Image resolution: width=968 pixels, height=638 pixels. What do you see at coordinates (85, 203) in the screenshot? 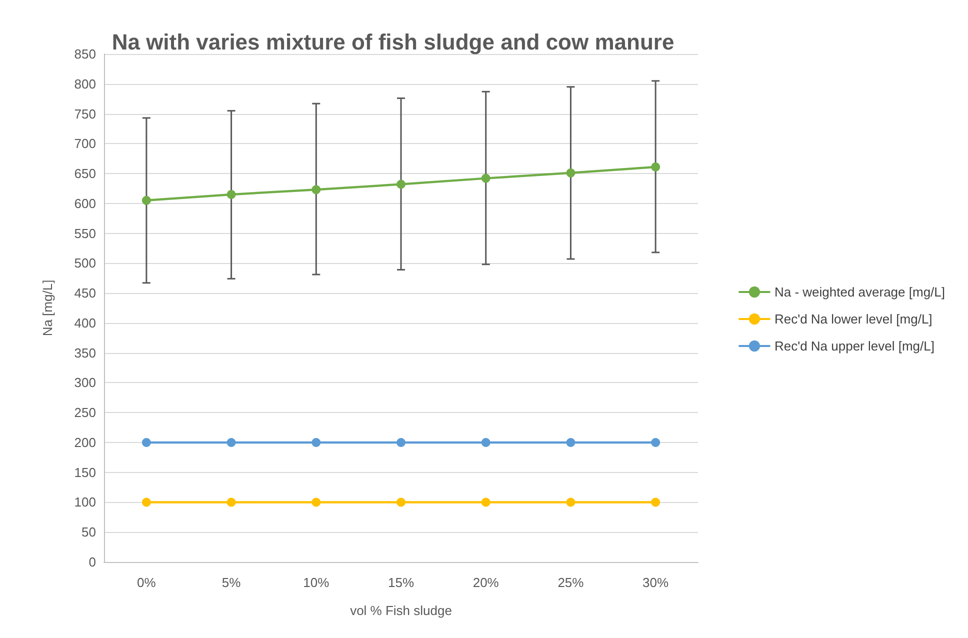
I see `y-tick-label: 600` at bounding box center [85, 203].